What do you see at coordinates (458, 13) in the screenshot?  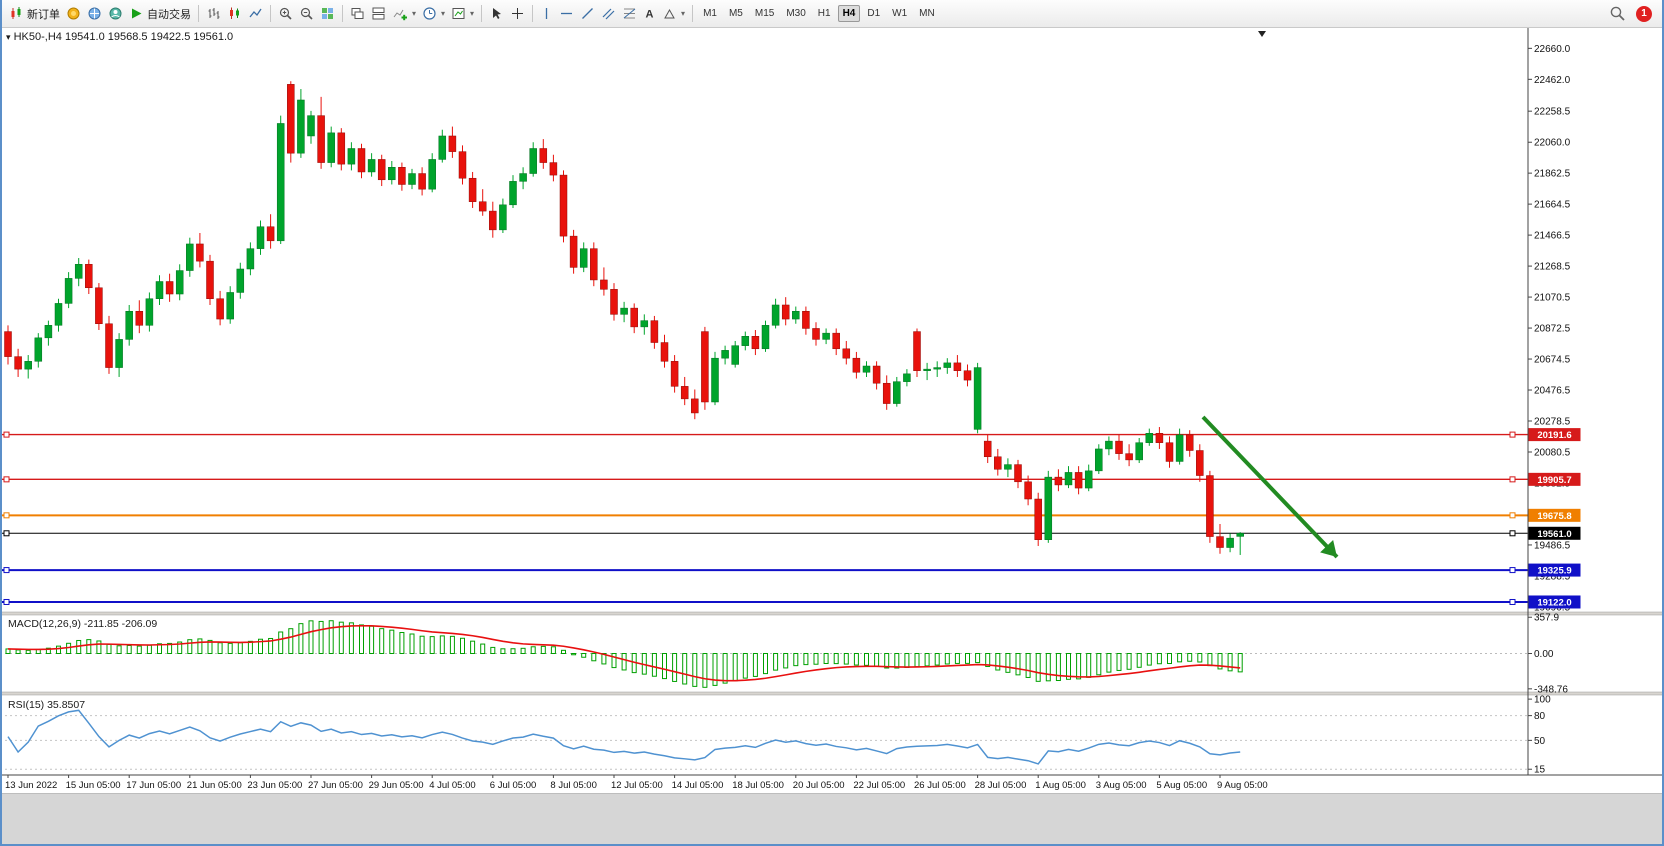 I see `template-icon` at bounding box center [458, 13].